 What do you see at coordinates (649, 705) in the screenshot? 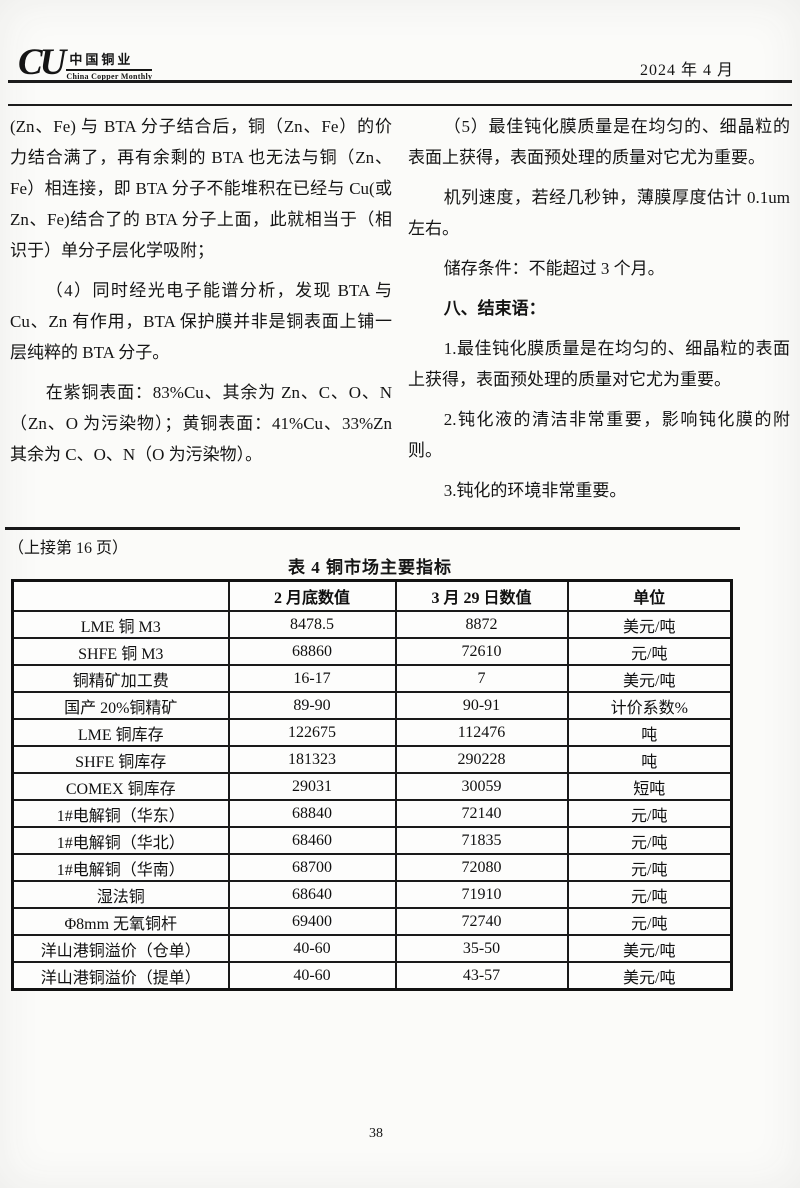
I see `table-cell: 计价系数%` at bounding box center [649, 705].